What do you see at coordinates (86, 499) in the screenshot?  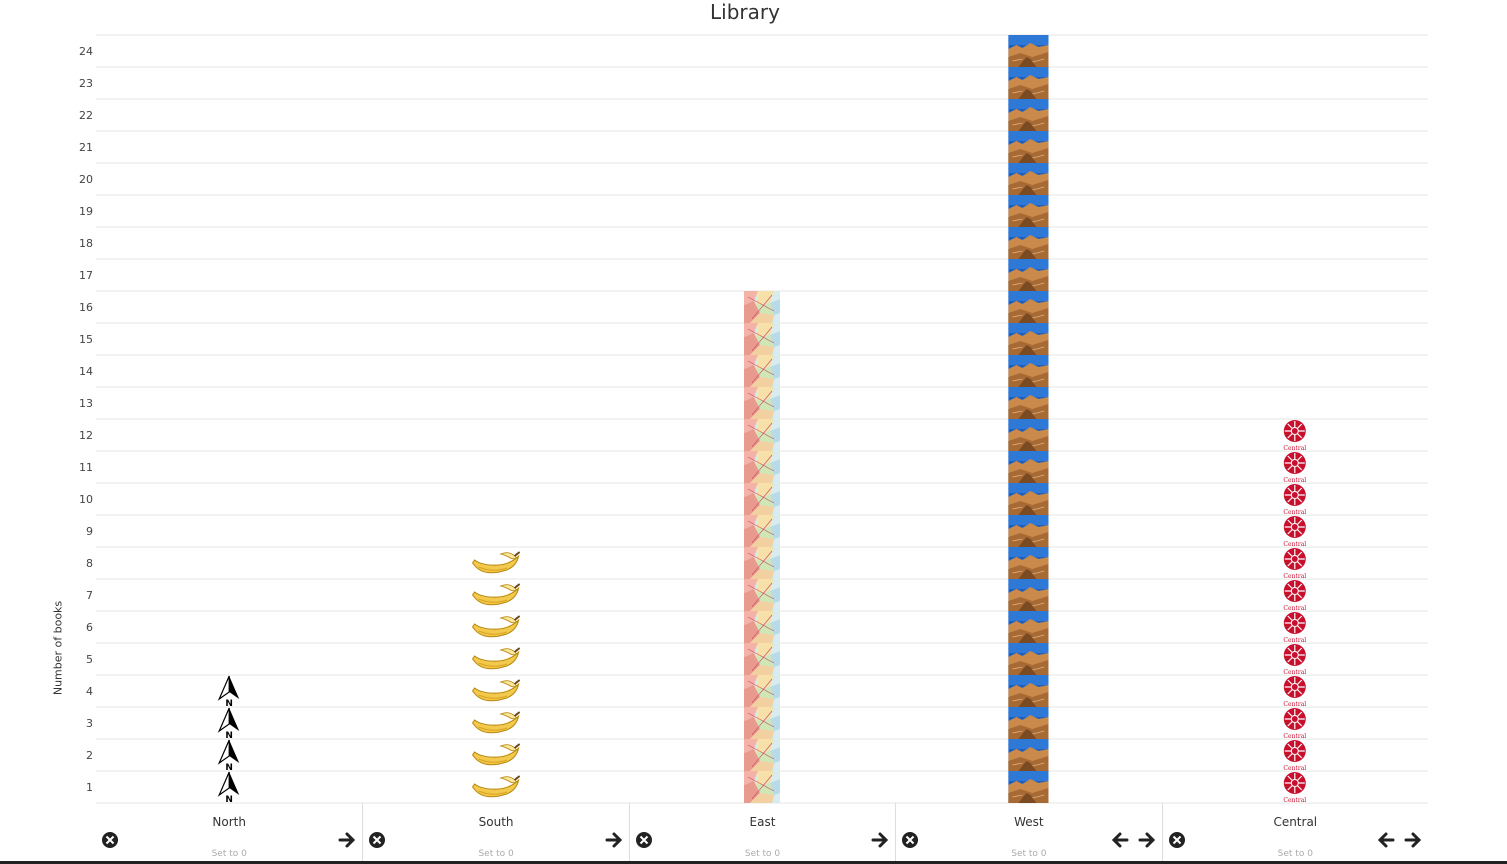 I see `y-tick-label: 10` at bounding box center [86, 499].